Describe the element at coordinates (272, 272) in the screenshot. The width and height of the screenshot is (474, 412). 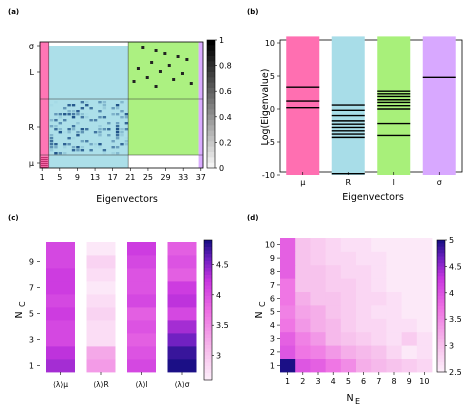
I see `panel-d-ytick-label: 8` at that location.